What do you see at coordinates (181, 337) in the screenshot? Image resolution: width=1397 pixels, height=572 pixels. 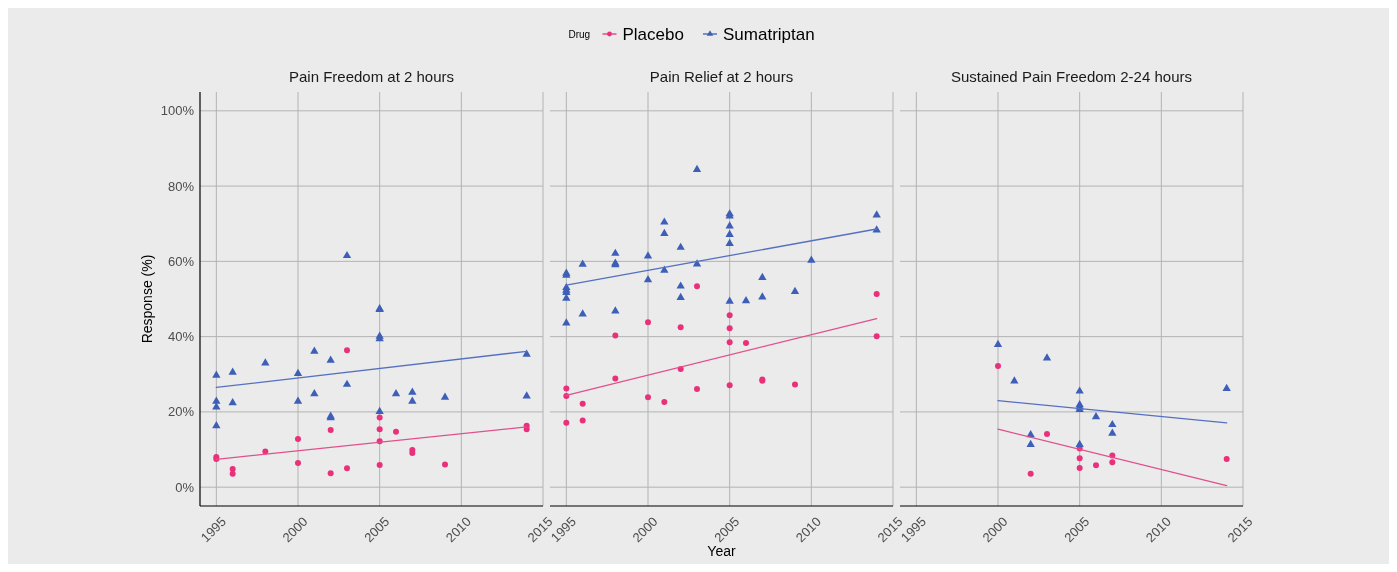 I see `y-tick-label: 40%` at bounding box center [181, 337].